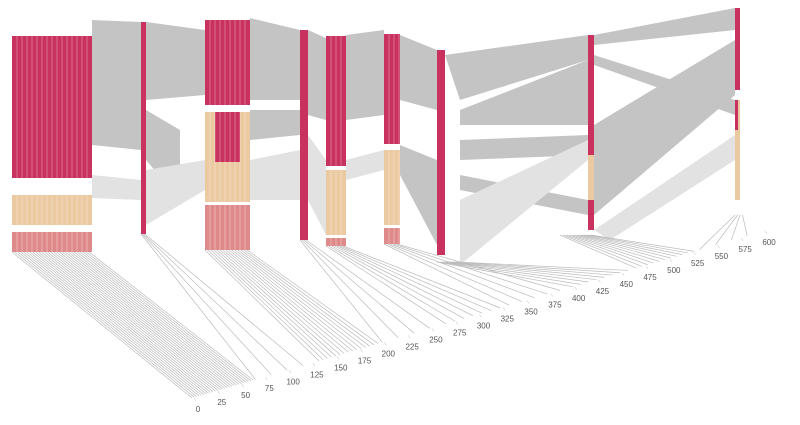  I want to click on x-tick-label: 150, so click(341, 367).